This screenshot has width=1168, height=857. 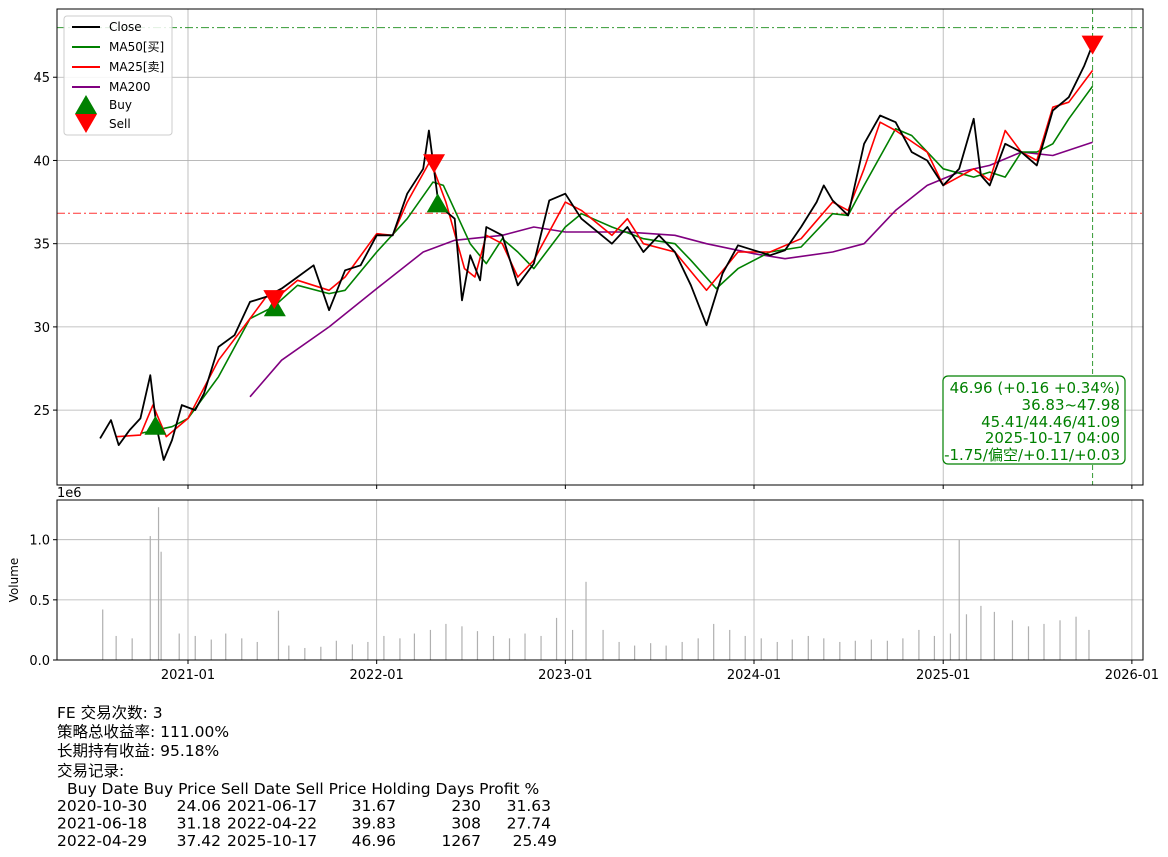 What do you see at coordinates (136, 67) in the screenshot?
I see `legend-ma25-label: MA25[卖]` at bounding box center [136, 67].